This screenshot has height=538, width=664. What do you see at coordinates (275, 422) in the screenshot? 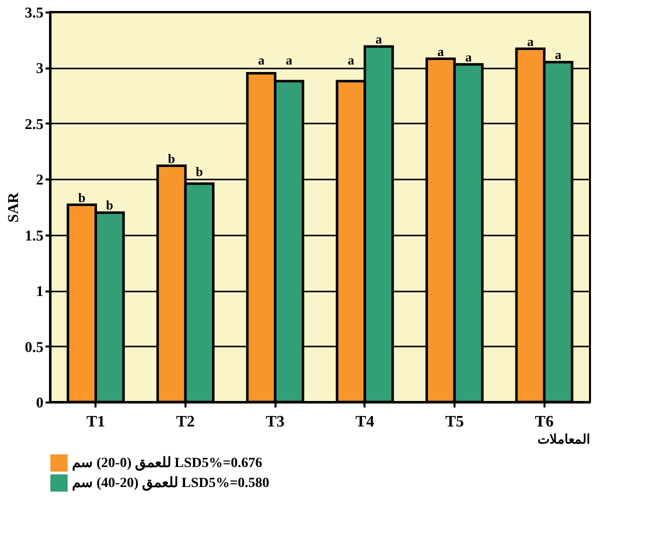
I see `x-tick-label: T3` at bounding box center [275, 422].